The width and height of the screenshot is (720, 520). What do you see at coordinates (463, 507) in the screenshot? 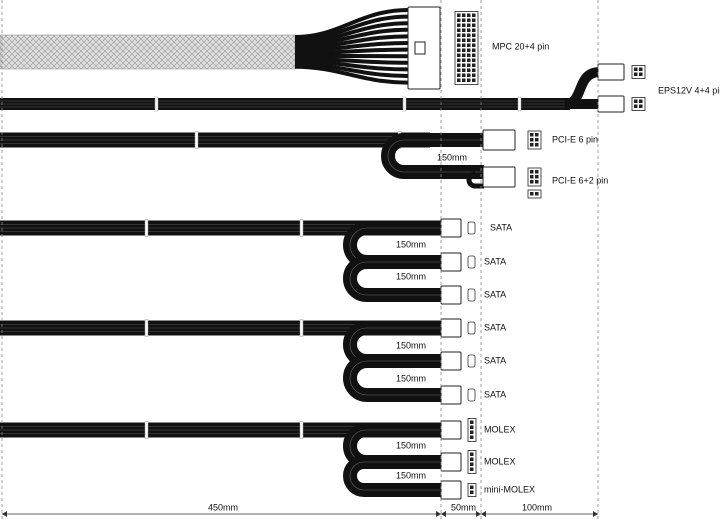
I see `dimension-label: 50mm` at bounding box center [463, 507].